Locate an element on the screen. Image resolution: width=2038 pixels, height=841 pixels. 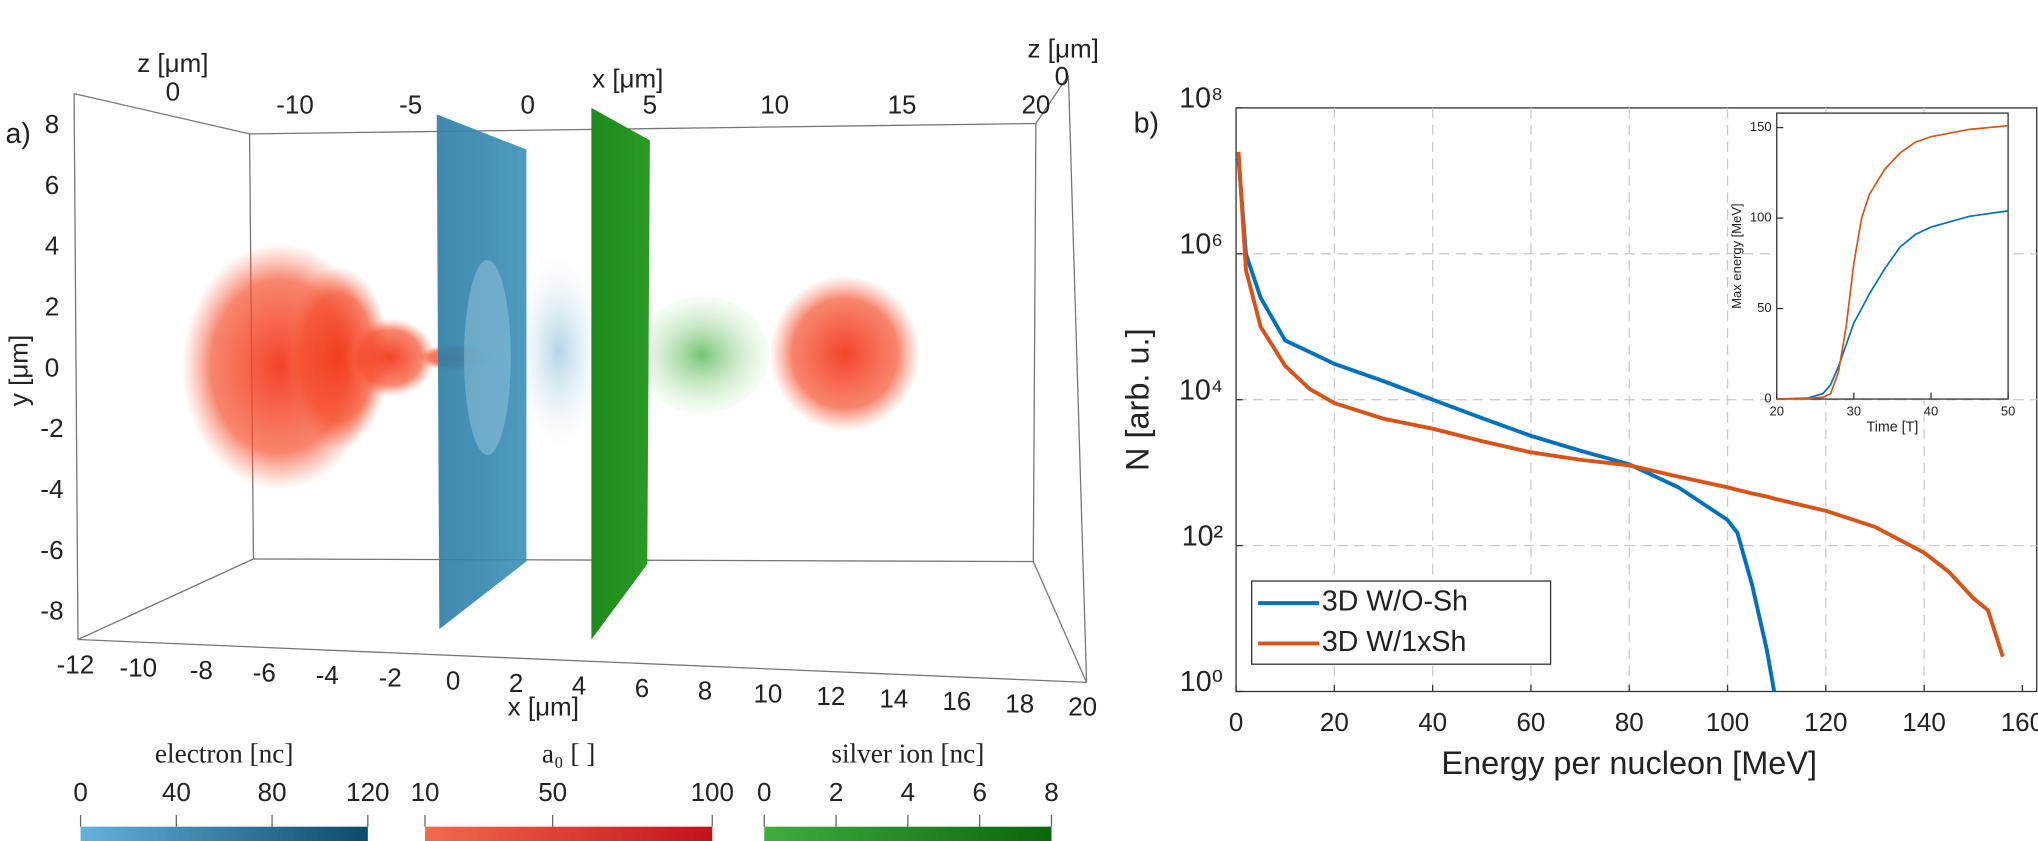
ion-target is located at coordinates (620, 373).